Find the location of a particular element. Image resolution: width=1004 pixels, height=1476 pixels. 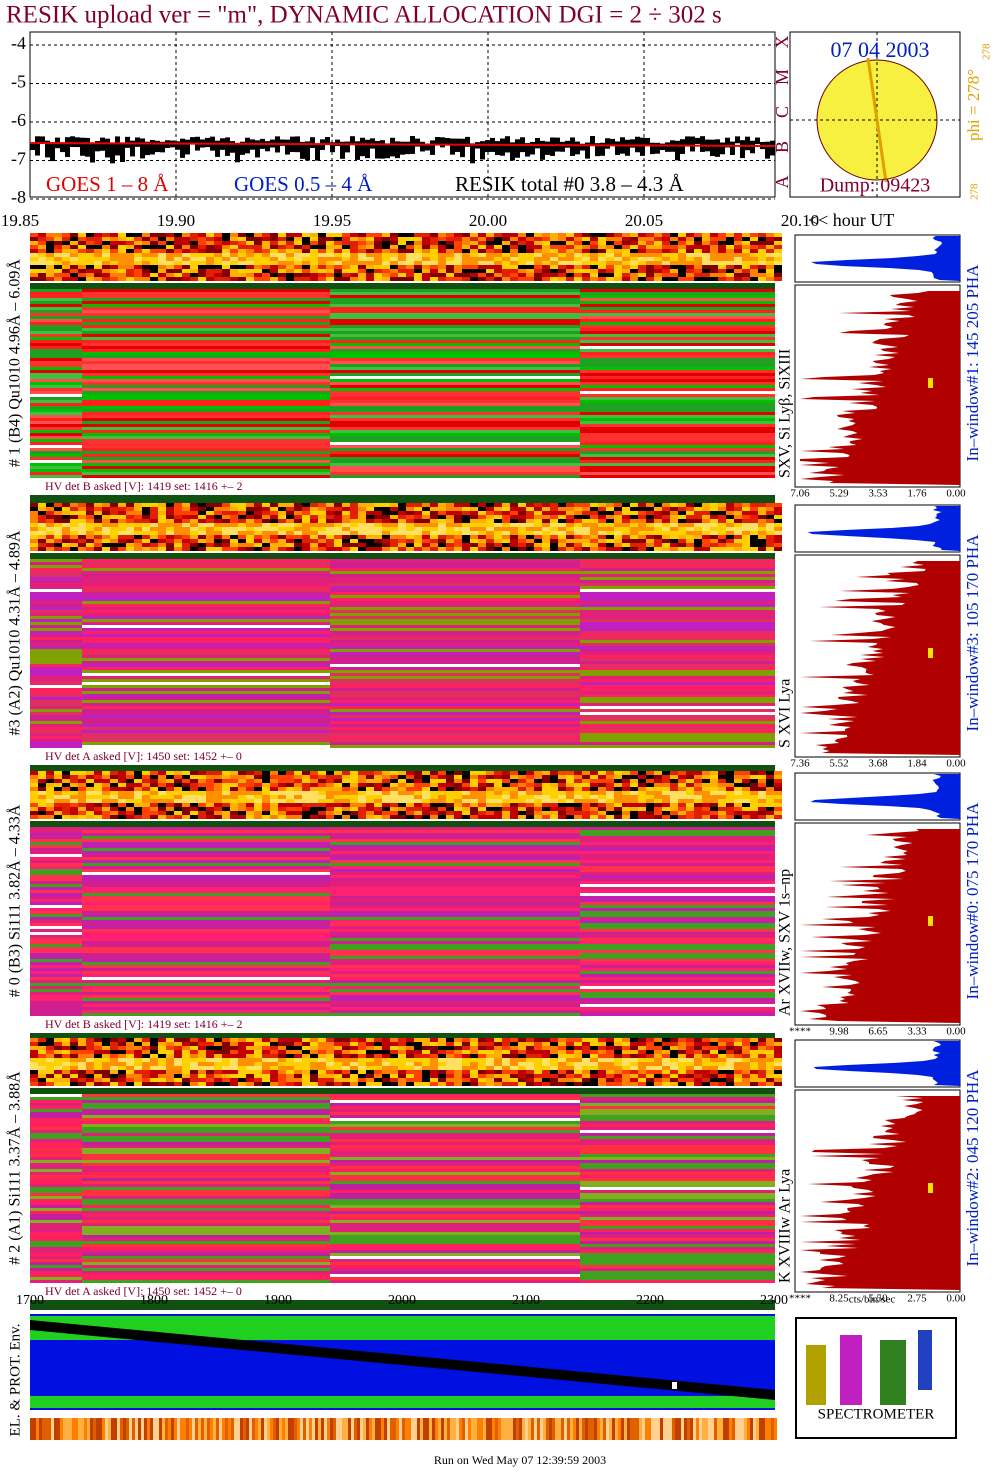

pha-histogram is located at coordinates (883, 528).